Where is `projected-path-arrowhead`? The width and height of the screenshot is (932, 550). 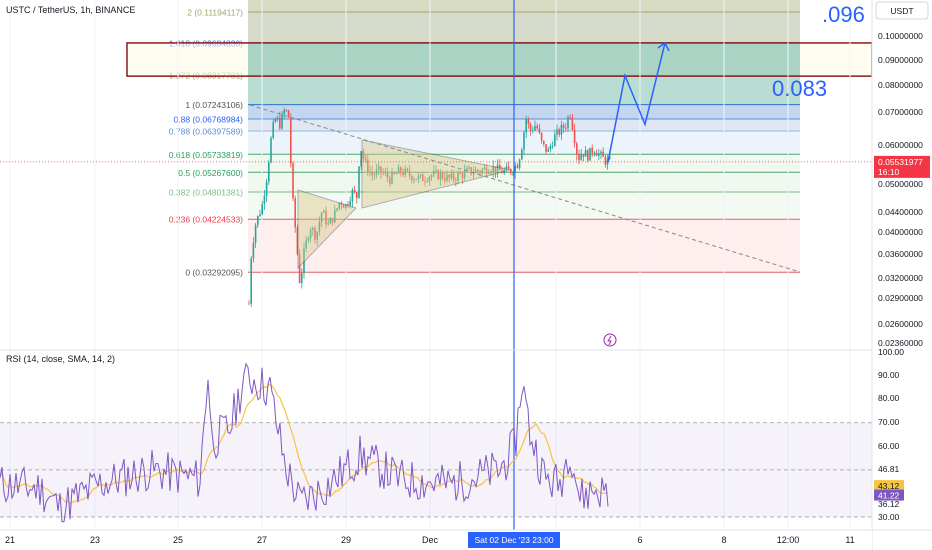 projected-path-arrowhead is located at coordinates (663, 46).